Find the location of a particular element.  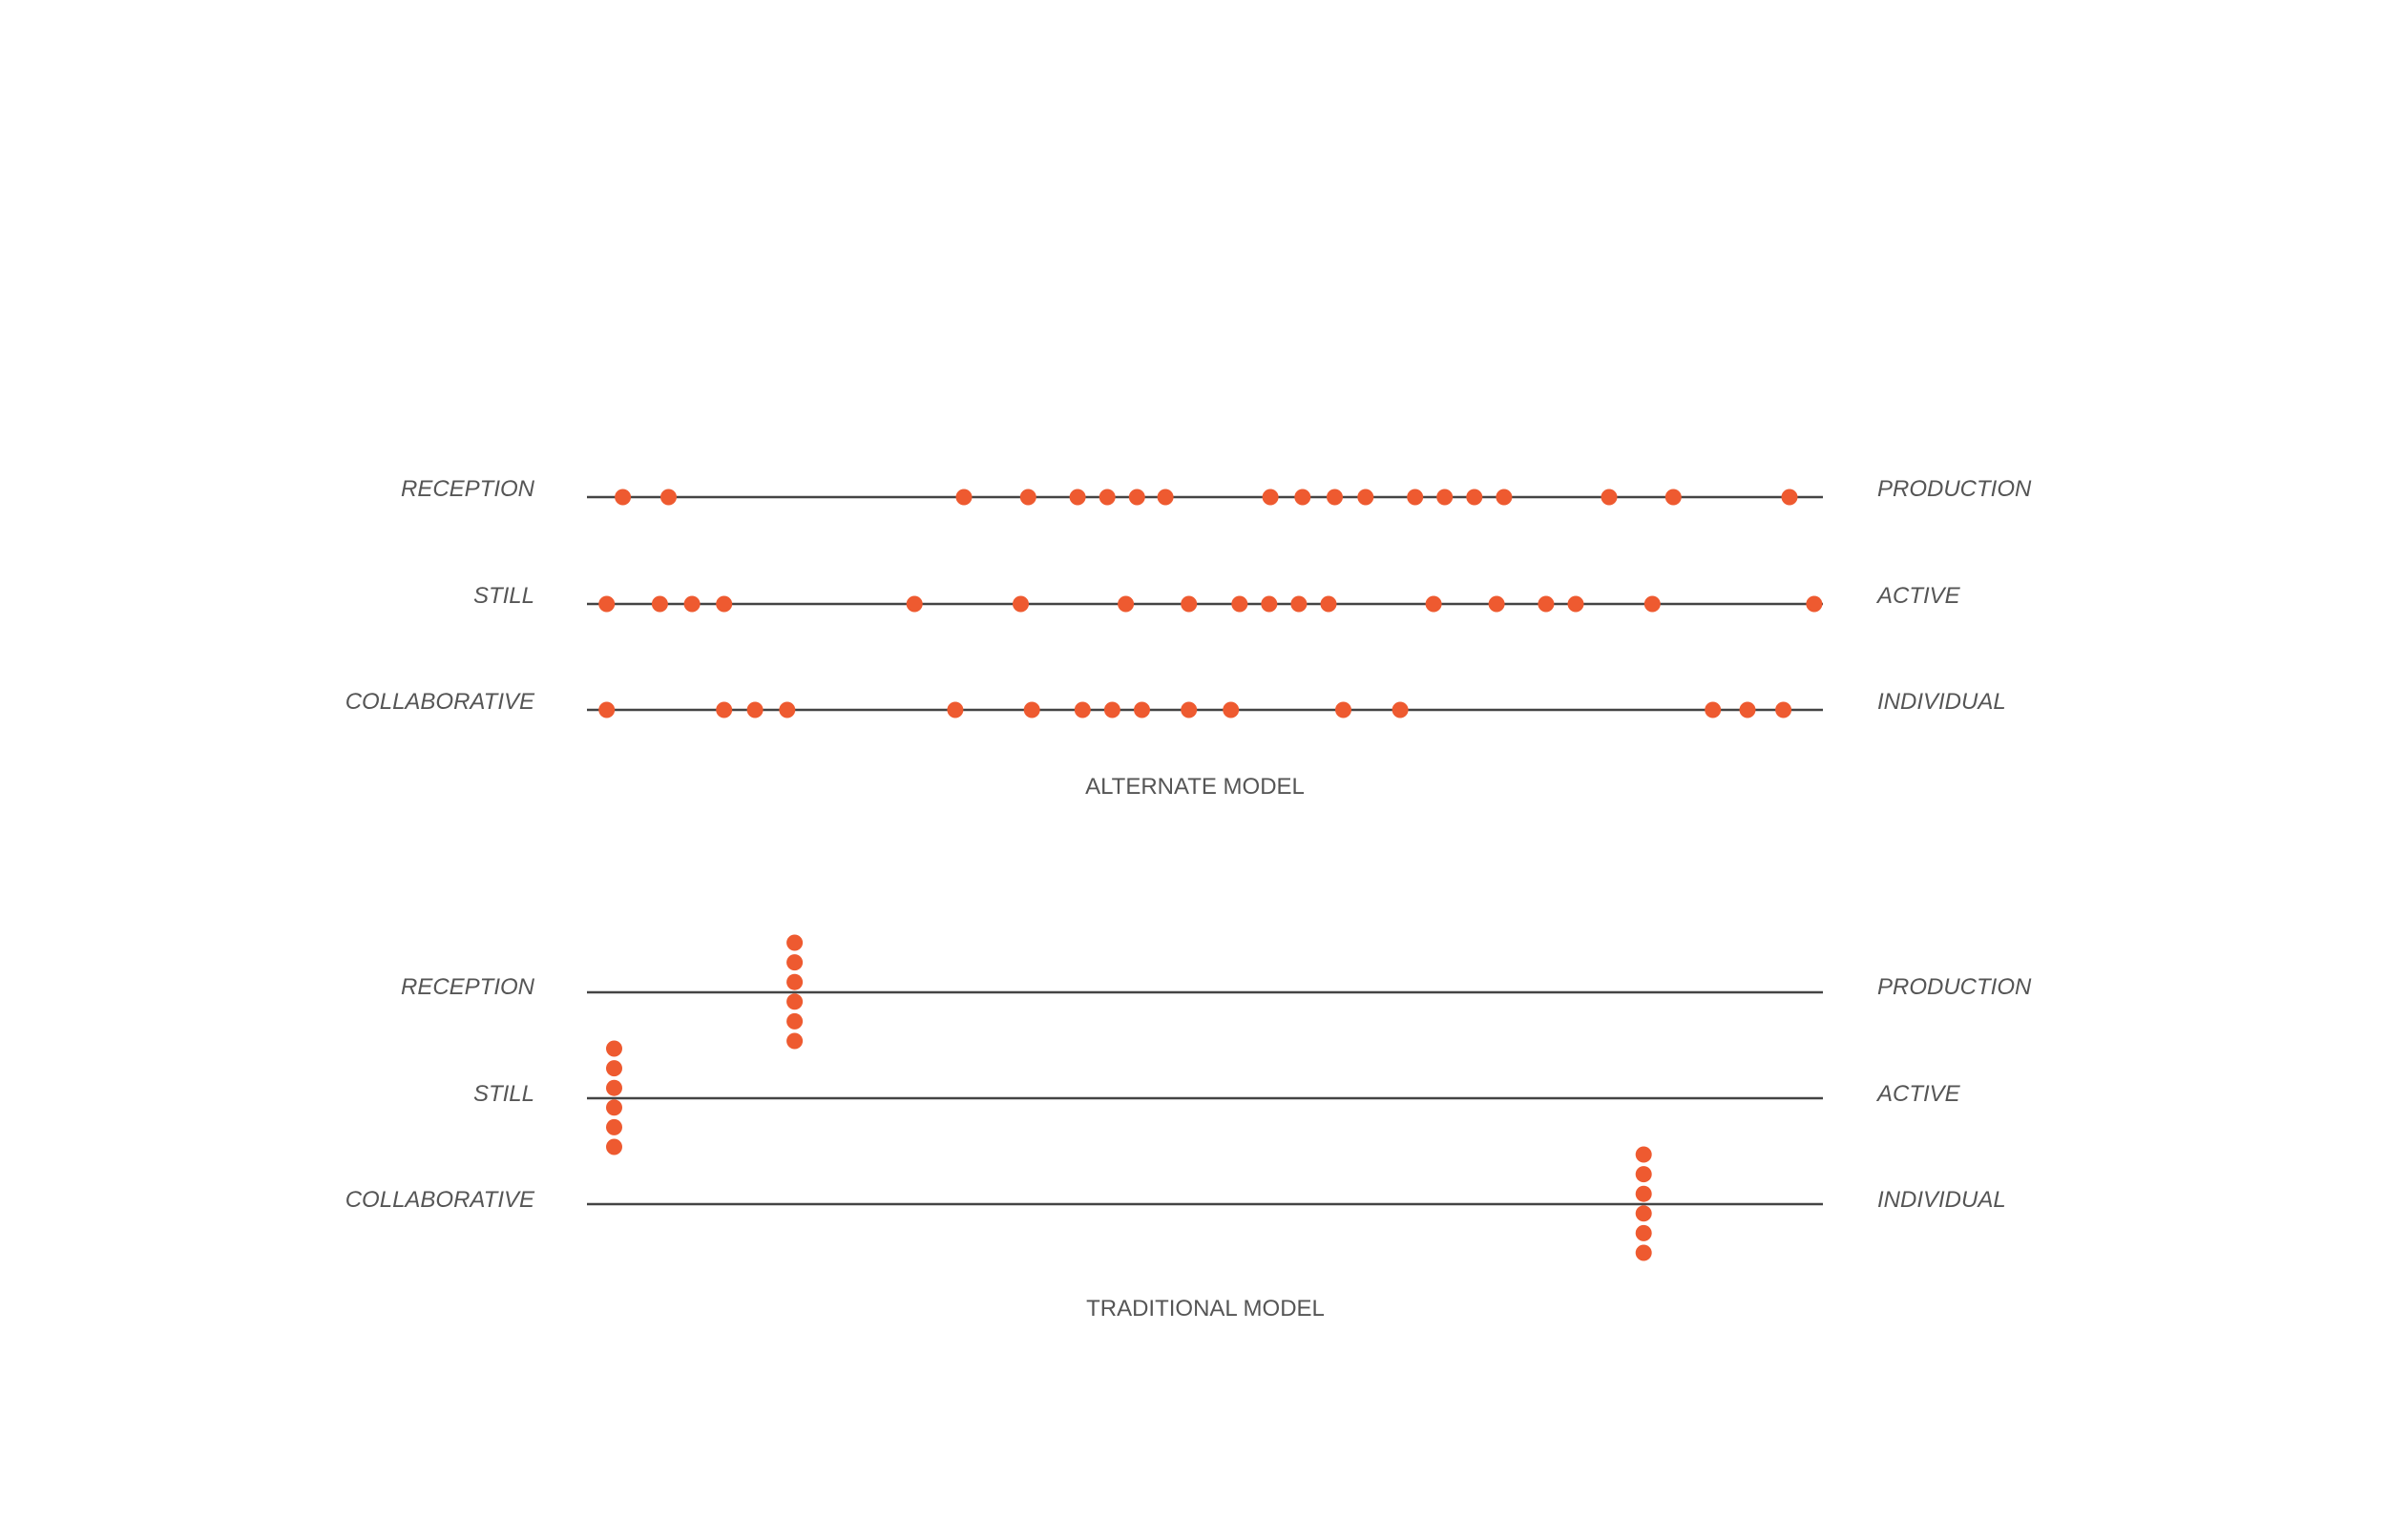

model-title: TRADITIONAL MODEL is located at coordinates (1206, 1308).